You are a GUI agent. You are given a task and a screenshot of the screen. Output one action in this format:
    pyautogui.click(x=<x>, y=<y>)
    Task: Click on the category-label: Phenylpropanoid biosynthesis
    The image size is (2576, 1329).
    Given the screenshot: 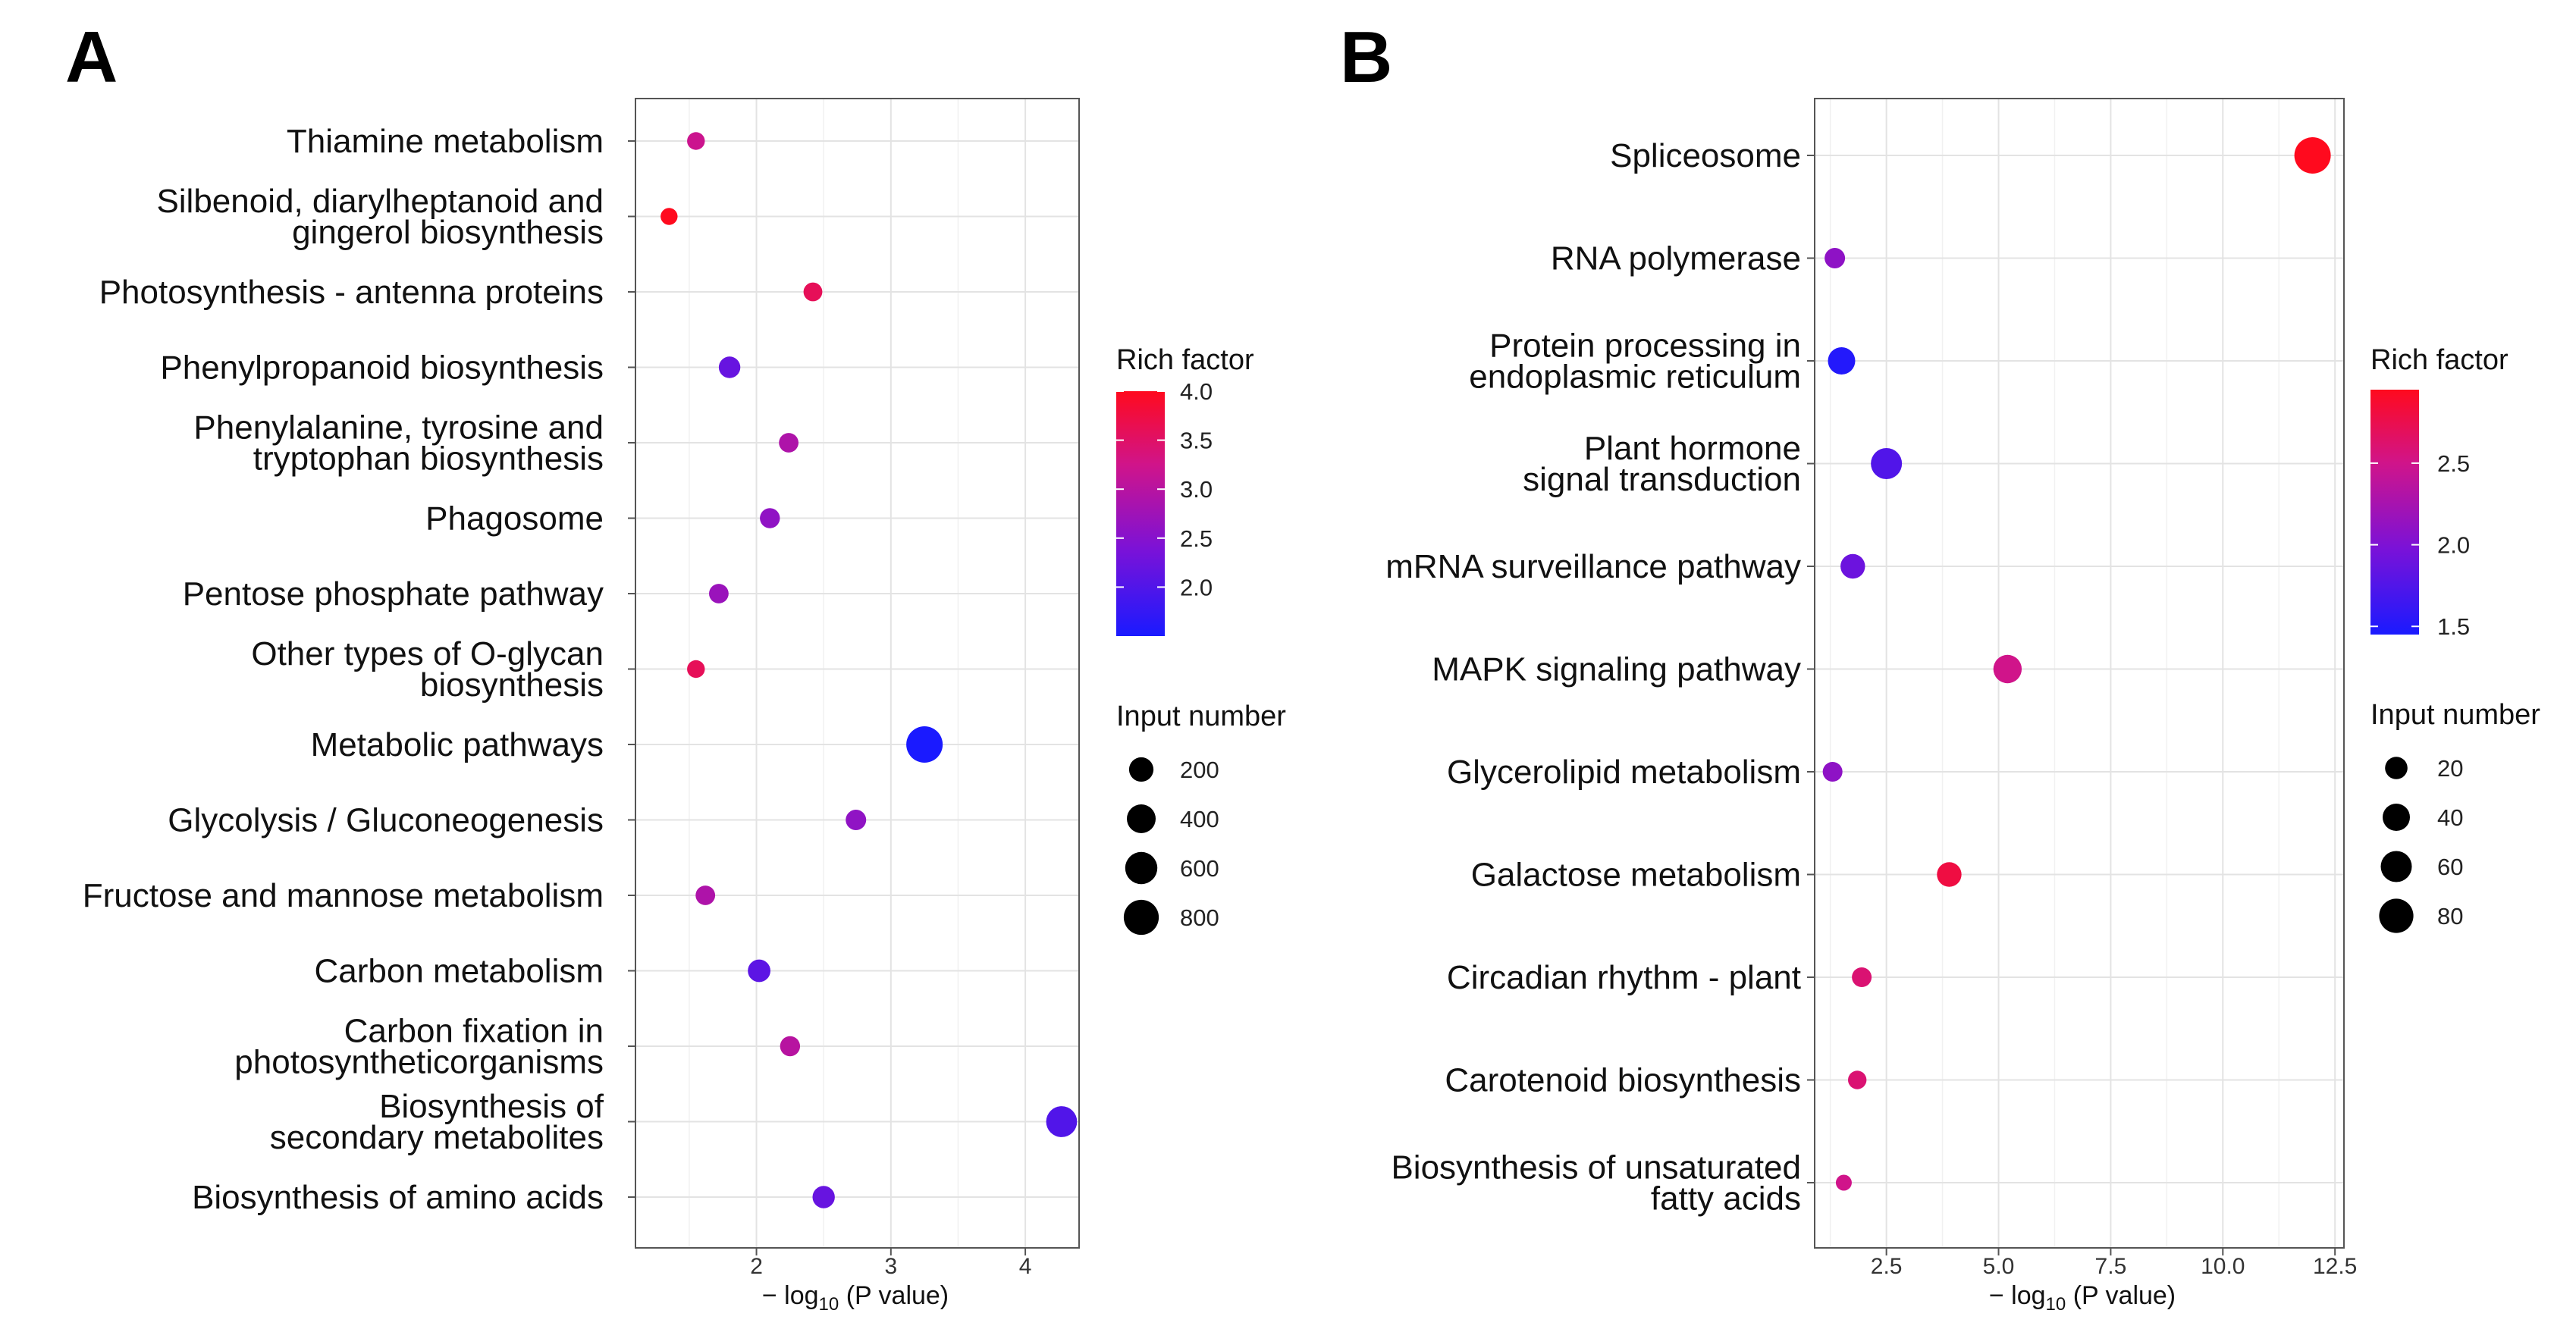 What is the action you would take?
    pyautogui.click(x=382, y=368)
    